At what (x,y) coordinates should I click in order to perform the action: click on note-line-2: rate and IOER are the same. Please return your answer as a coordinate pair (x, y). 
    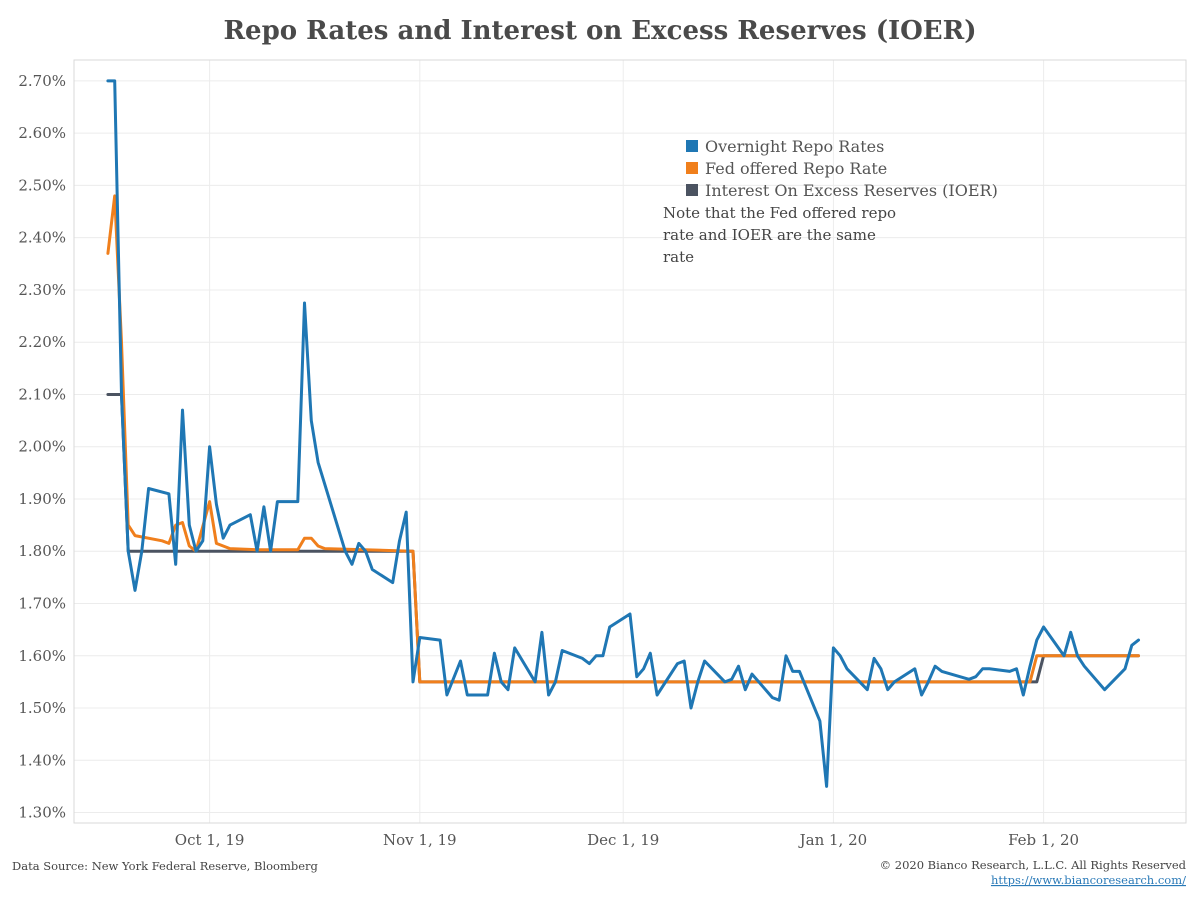
    Looking at the image, I should click on (769, 235).